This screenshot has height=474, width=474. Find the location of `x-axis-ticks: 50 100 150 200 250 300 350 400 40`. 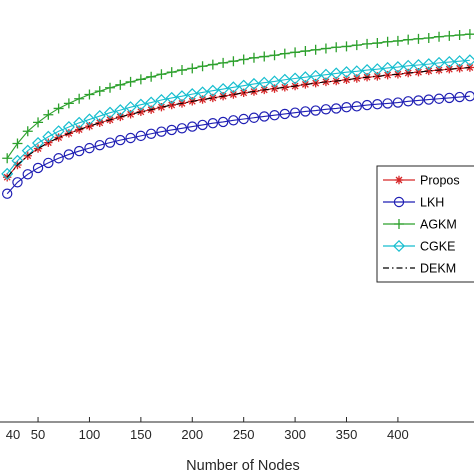

x-axis-ticks: 50 100 150 200 250 300 350 400 40 is located at coordinates (207, 429).